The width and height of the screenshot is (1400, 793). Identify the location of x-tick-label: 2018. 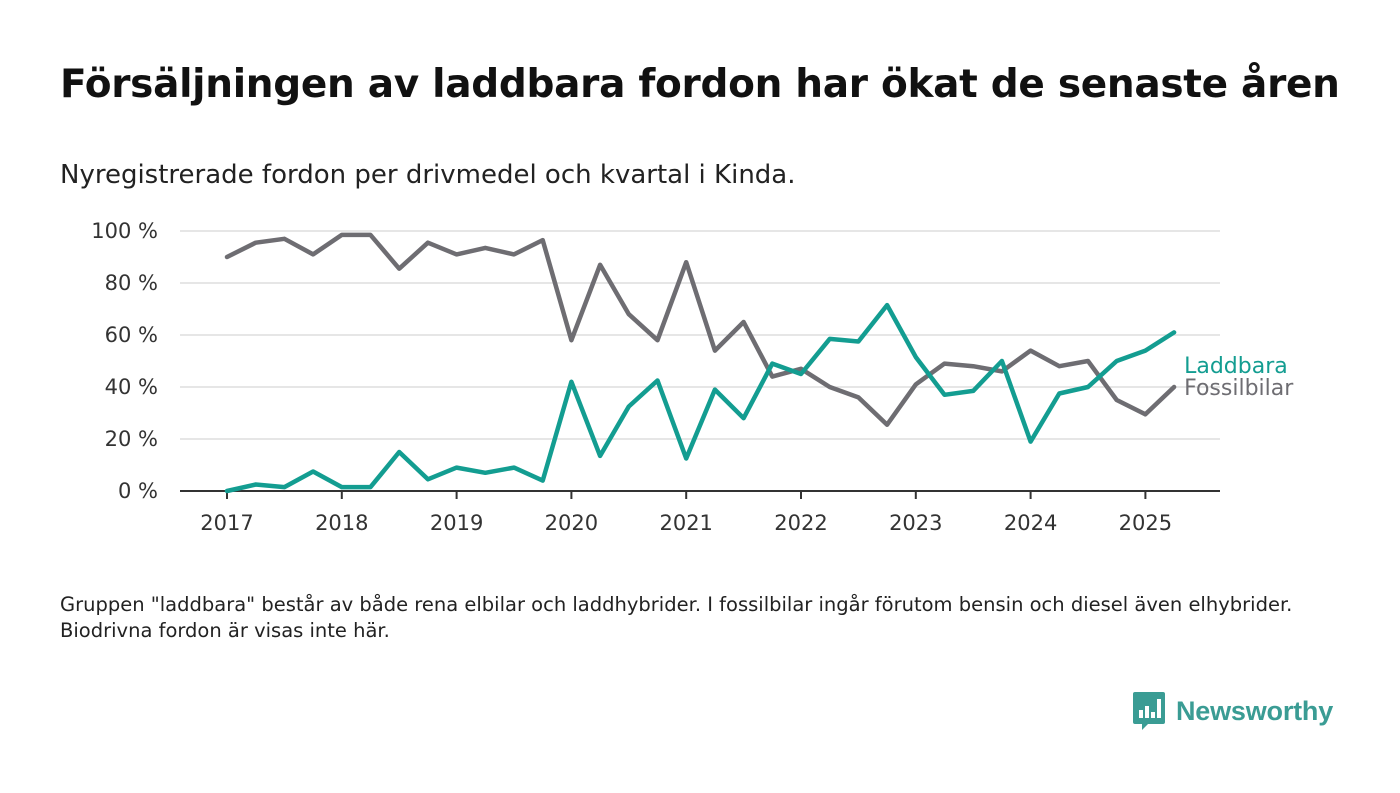
(341, 523).